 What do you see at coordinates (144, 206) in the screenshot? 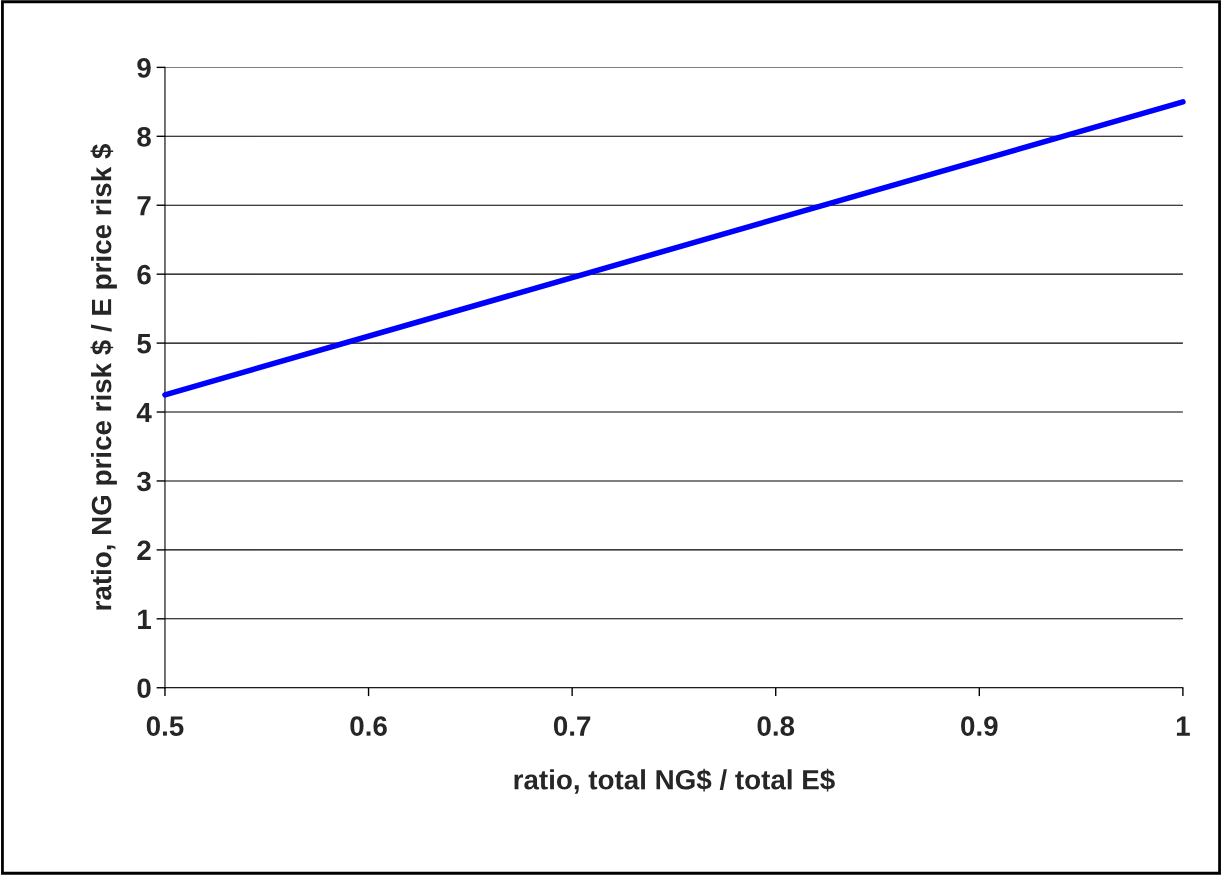
I see `y-tick-label: 7` at bounding box center [144, 206].